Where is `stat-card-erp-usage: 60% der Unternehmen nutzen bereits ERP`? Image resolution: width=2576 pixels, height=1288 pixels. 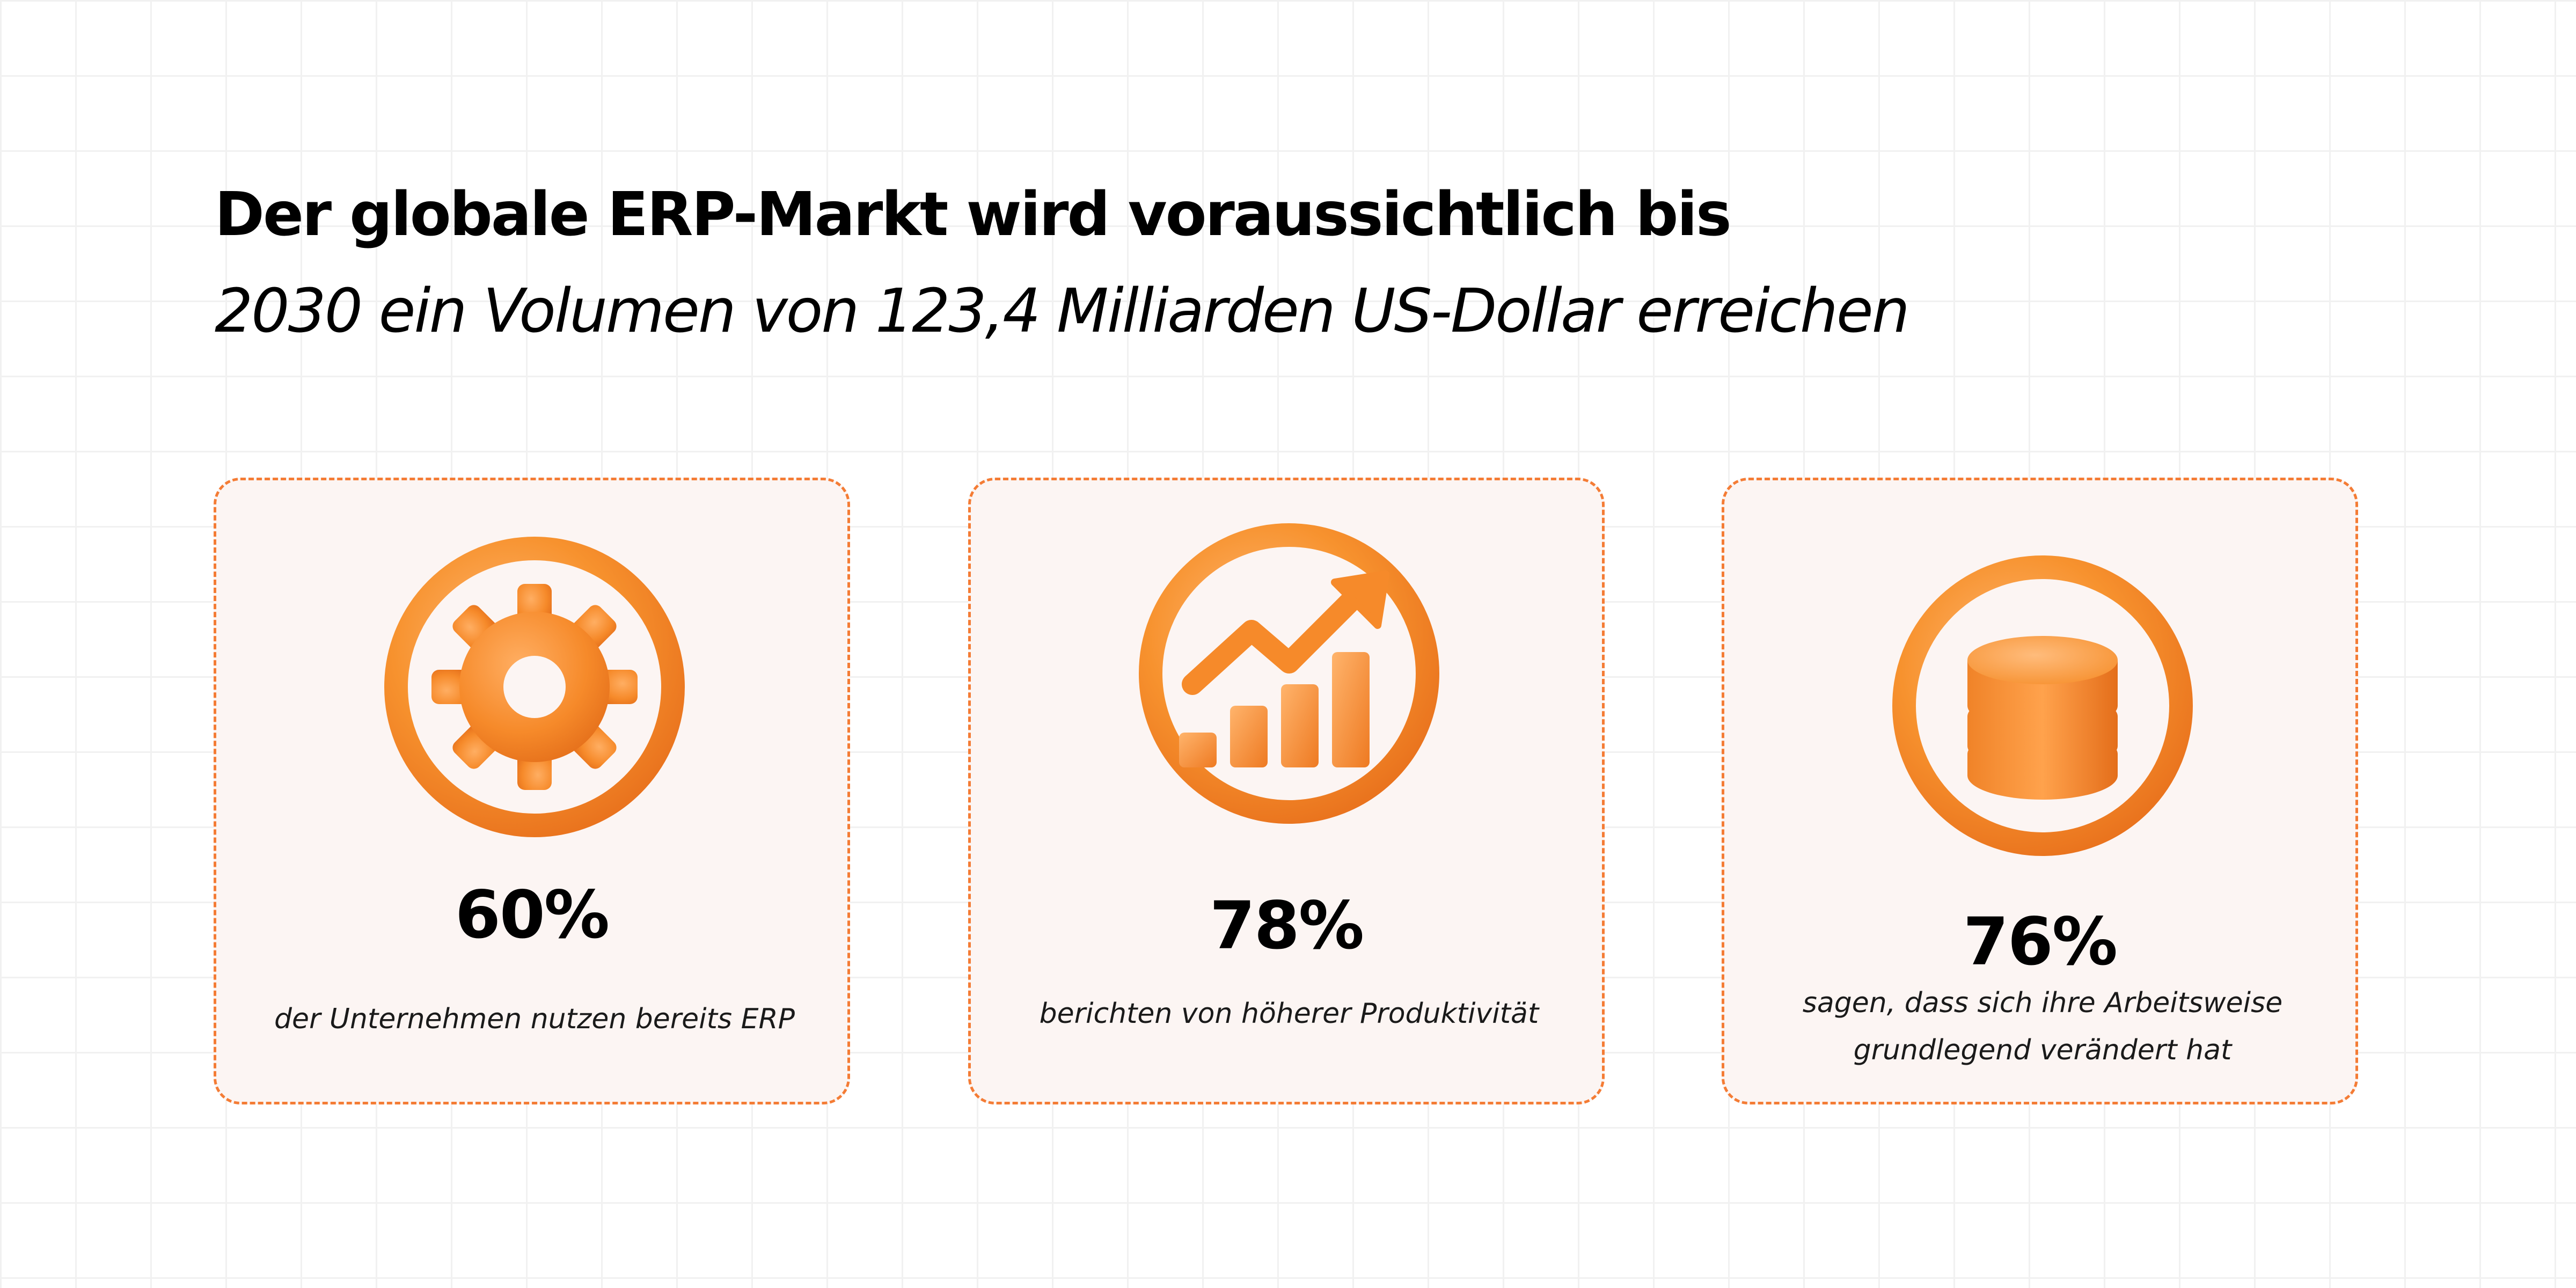
stat-card-erp-usage: 60% der Unternehmen nutzen bereits ERP is located at coordinates (532, 791).